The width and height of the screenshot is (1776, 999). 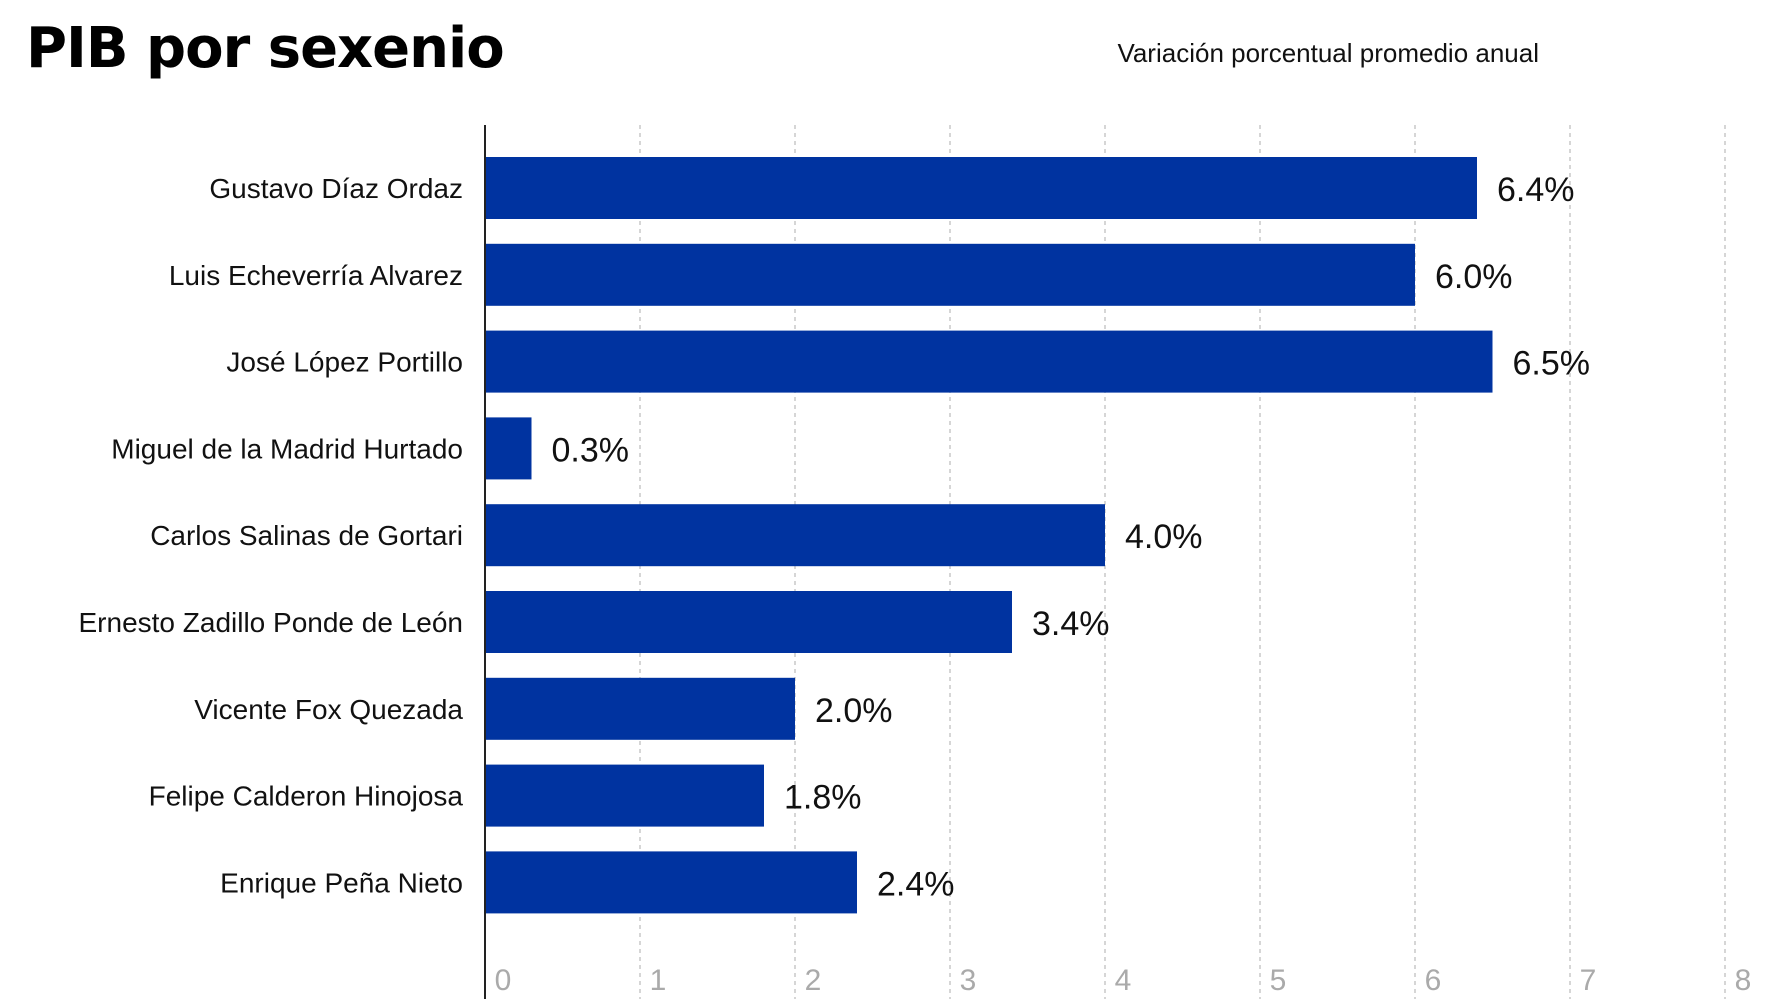 What do you see at coordinates (854, 711) in the screenshot?
I see `value-label: 2.0%` at bounding box center [854, 711].